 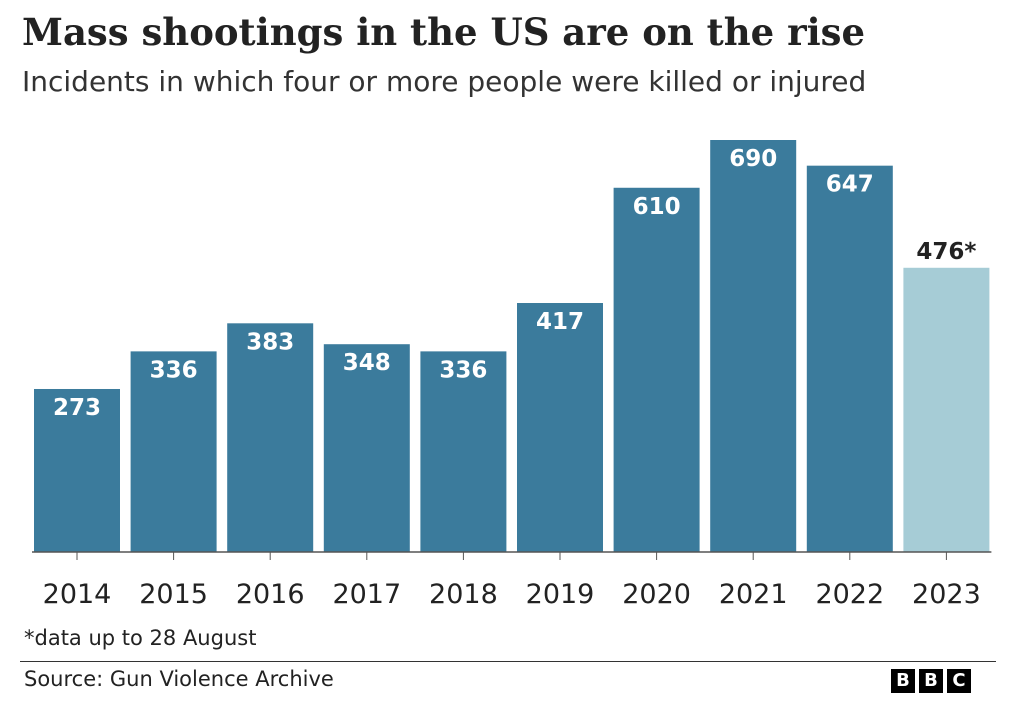 I want to click on bar-2016, so click(x=270, y=437).